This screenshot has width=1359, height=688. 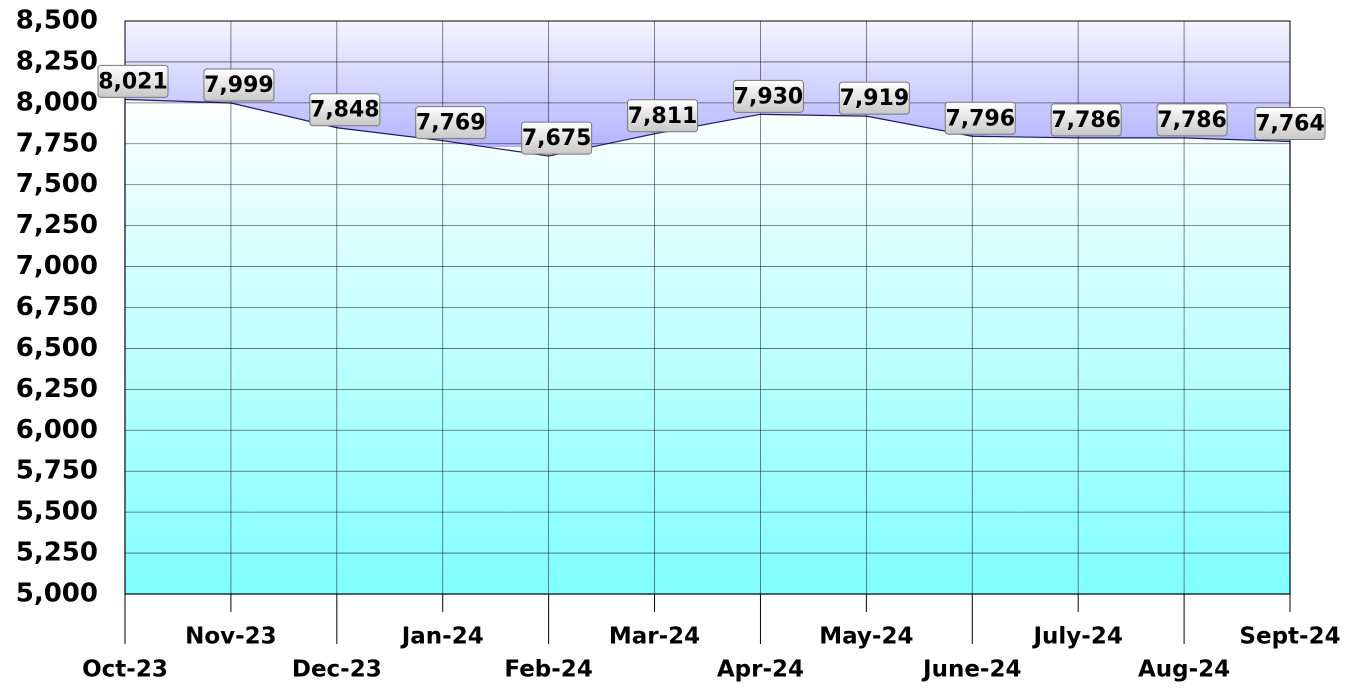 I want to click on data-label: 7,796, so click(x=980, y=118).